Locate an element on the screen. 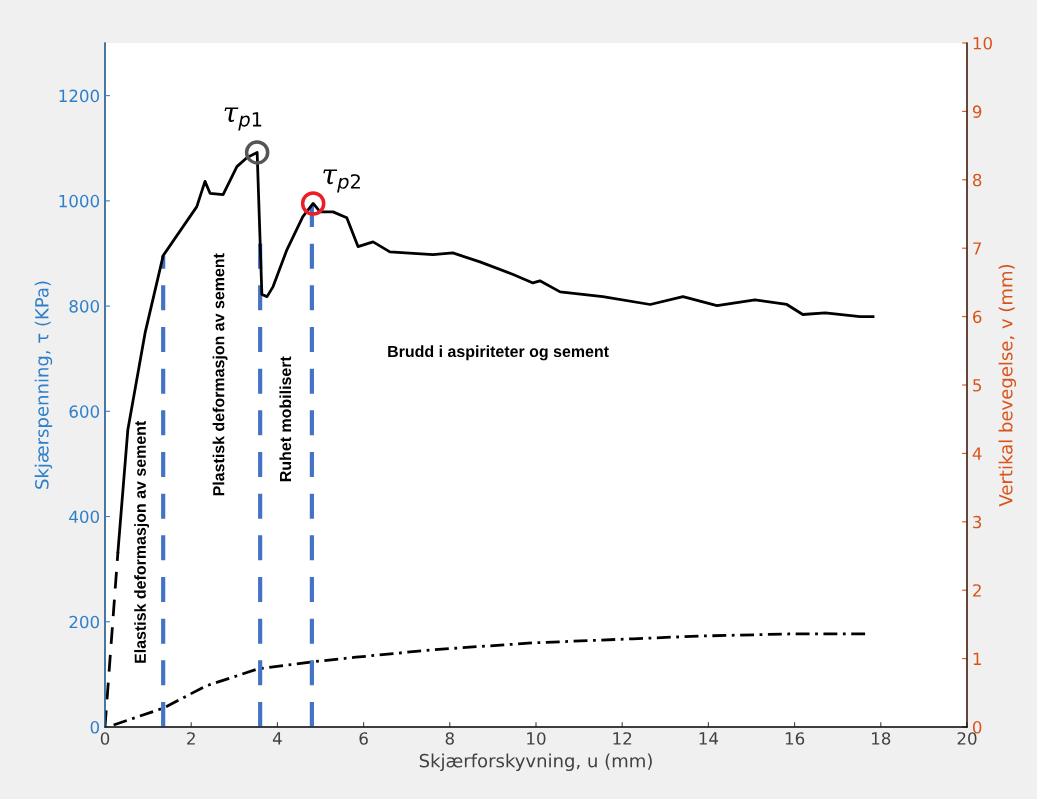 The image size is (1037, 799). y2-tick-label: 4 is located at coordinates (977, 453).